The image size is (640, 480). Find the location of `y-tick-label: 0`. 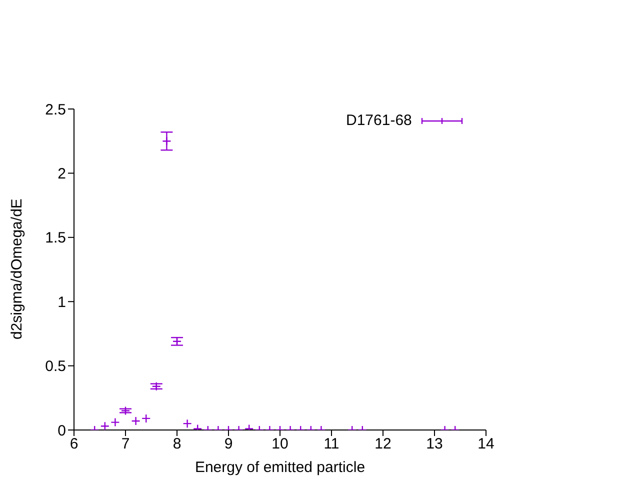

y-tick-label: 0 is located at coordinates (62, 431).